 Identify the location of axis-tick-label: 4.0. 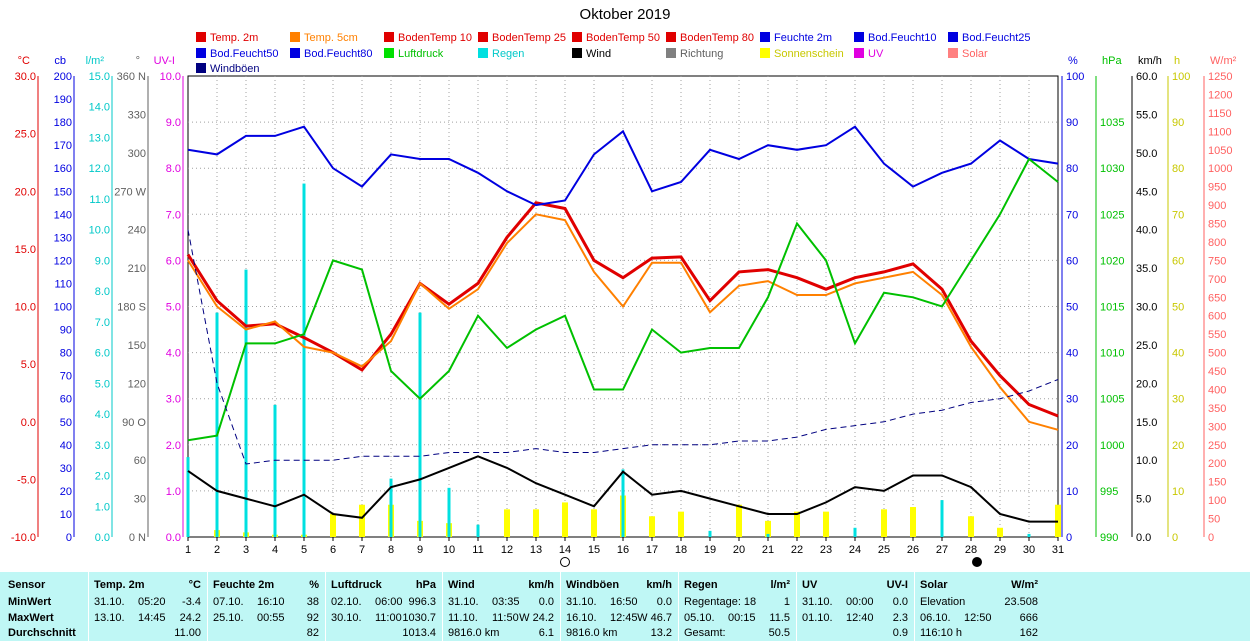
(173, 354).